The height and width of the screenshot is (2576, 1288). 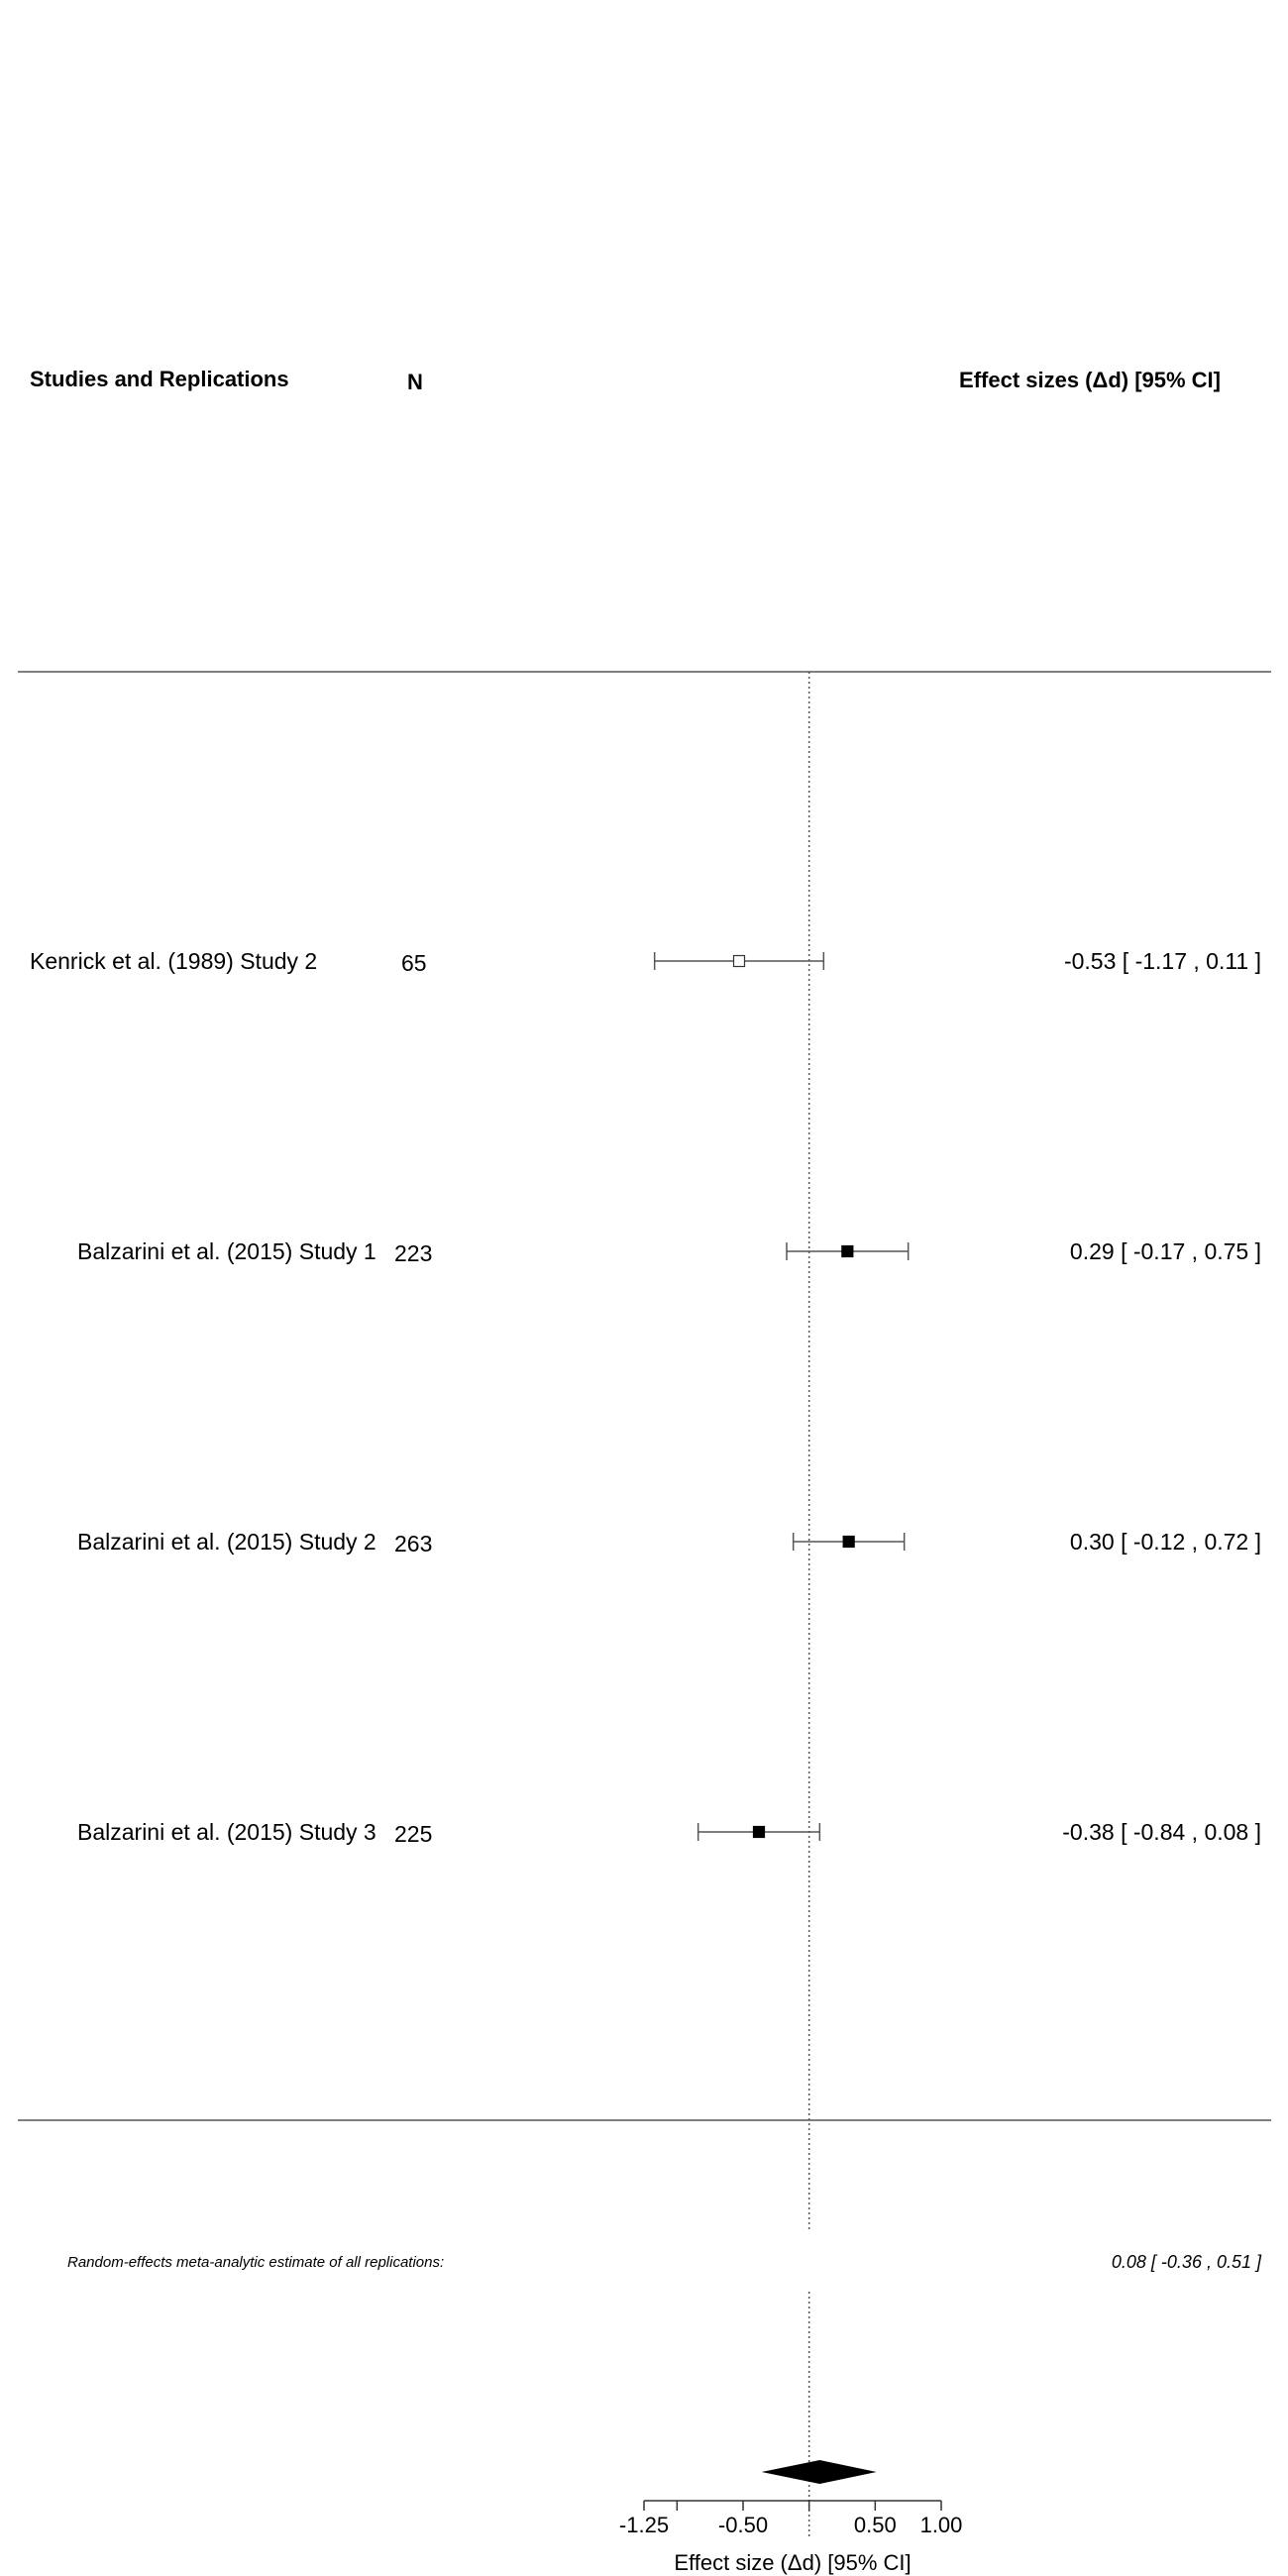 I want to click on study-label: Balzarini et al. (2015) Study 1, so click(x=226, y=1251).